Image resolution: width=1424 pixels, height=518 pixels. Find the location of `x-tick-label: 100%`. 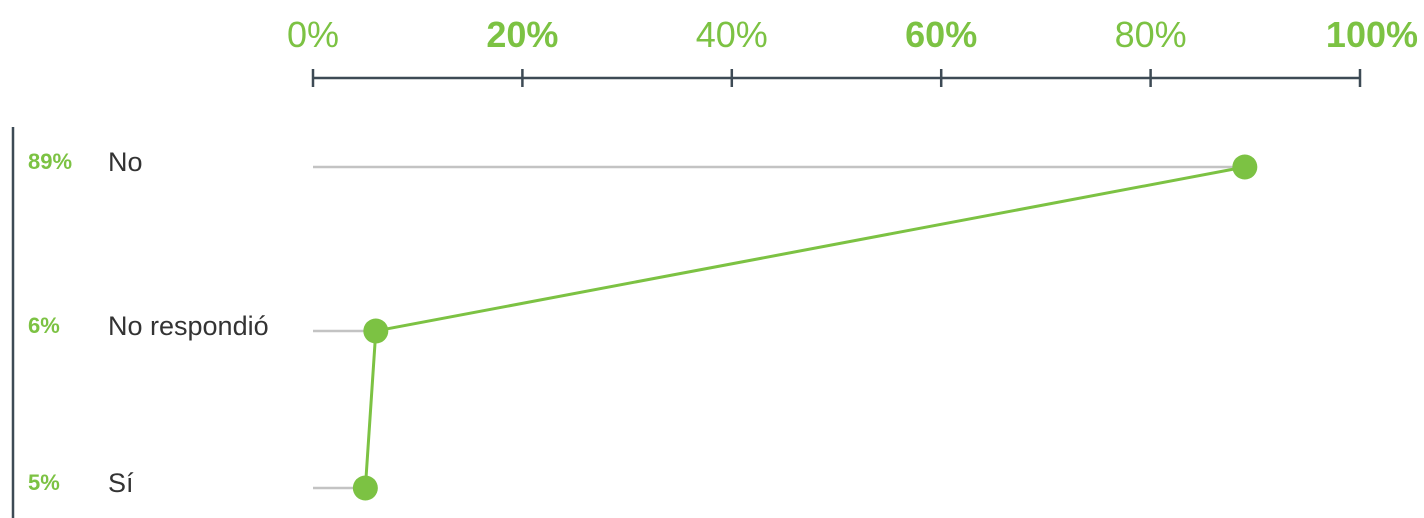

x-tick-label: 100% is located at coordinates (1372, 34).